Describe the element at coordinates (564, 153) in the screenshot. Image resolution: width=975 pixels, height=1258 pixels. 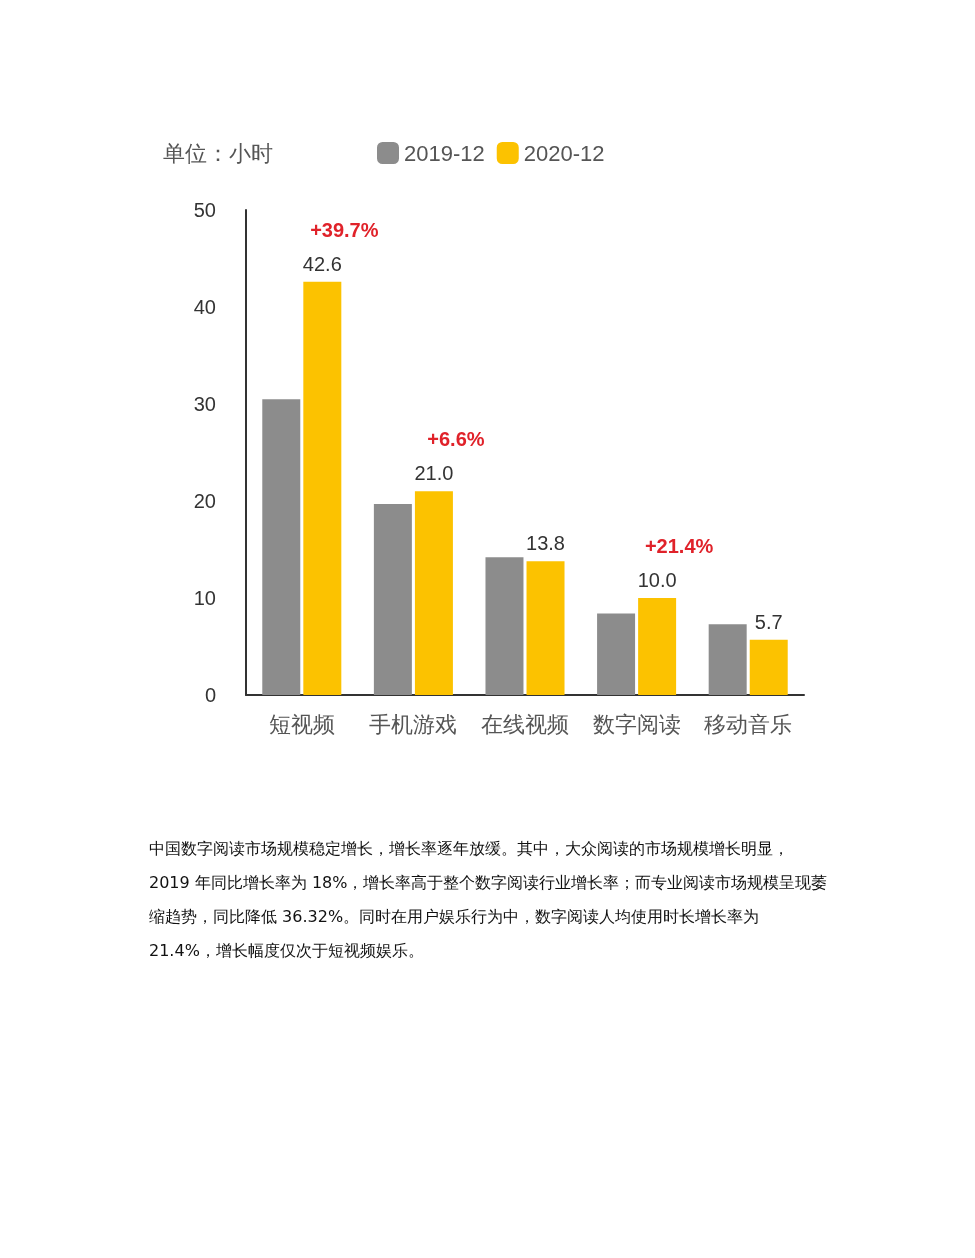
I see `legend-label: 2020-12` at that location.